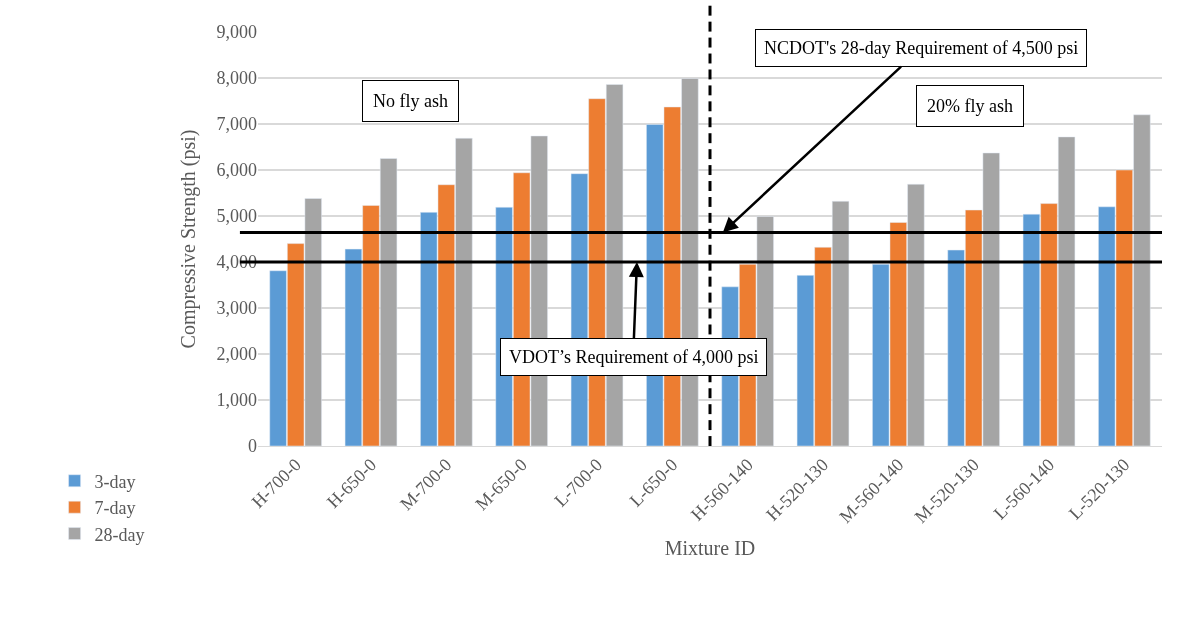 This screenshot has height=624, width=1202. What do you see at coordinates (970, 106) in the screenshot?
I see `annotation: 20% fly ash` at bounding box center [970, 106].